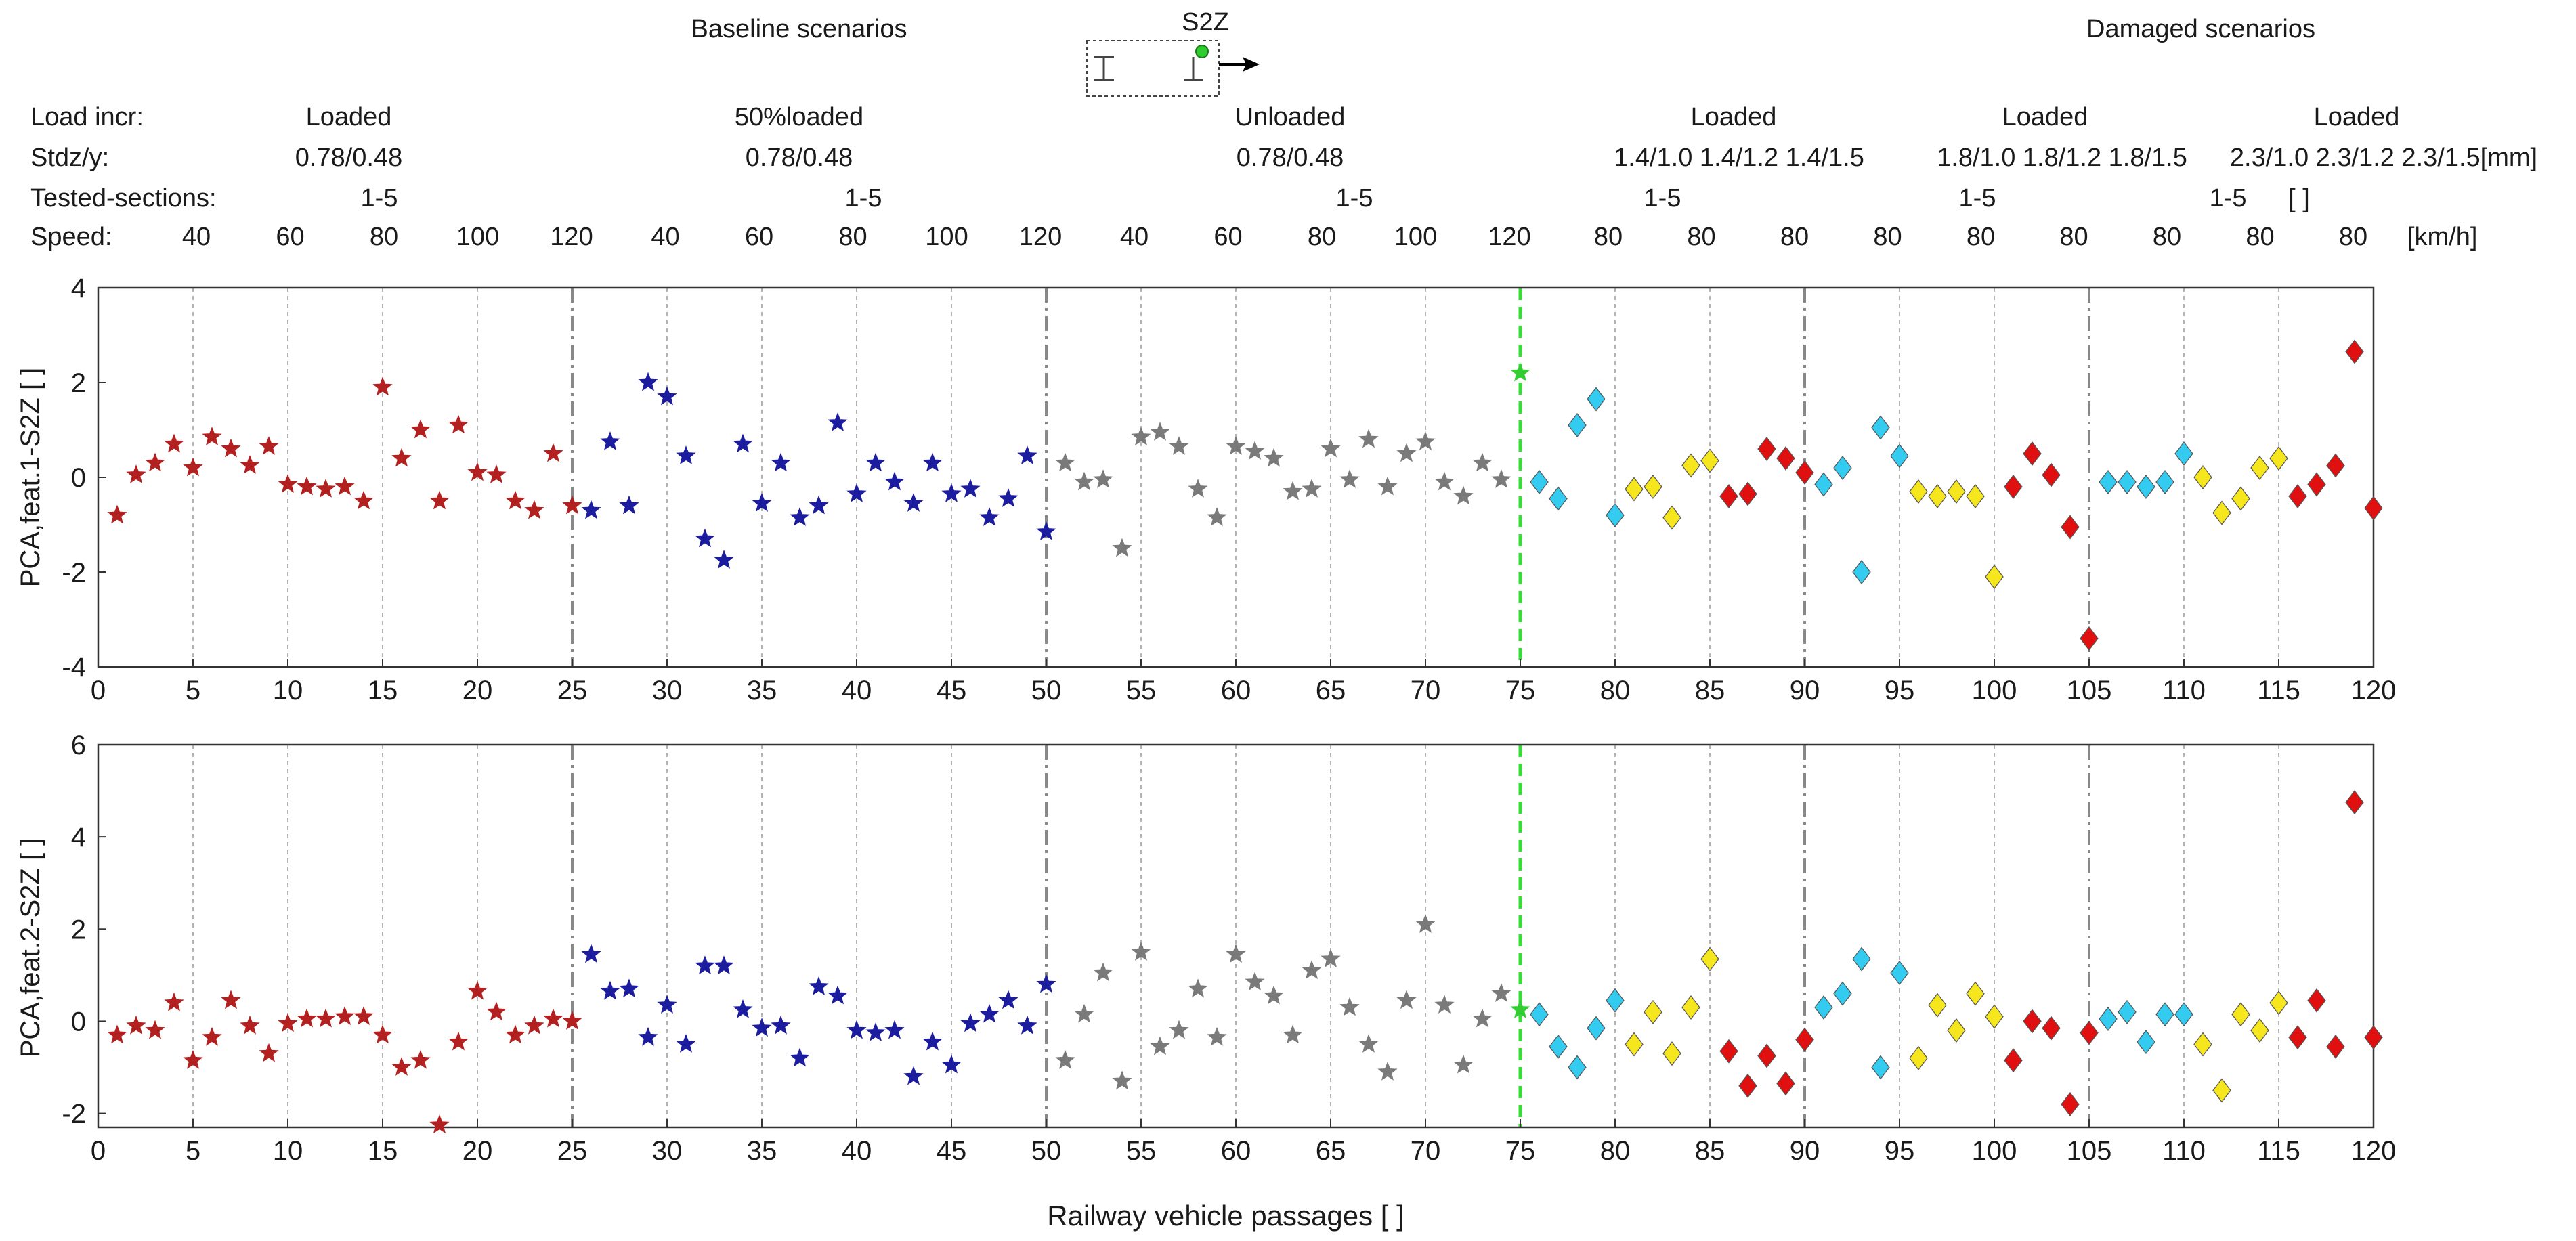  What do you see at coordinates (857, 690) in the screenshot?
I see `x-tick-label: 40` at bounding box center [857, 690].